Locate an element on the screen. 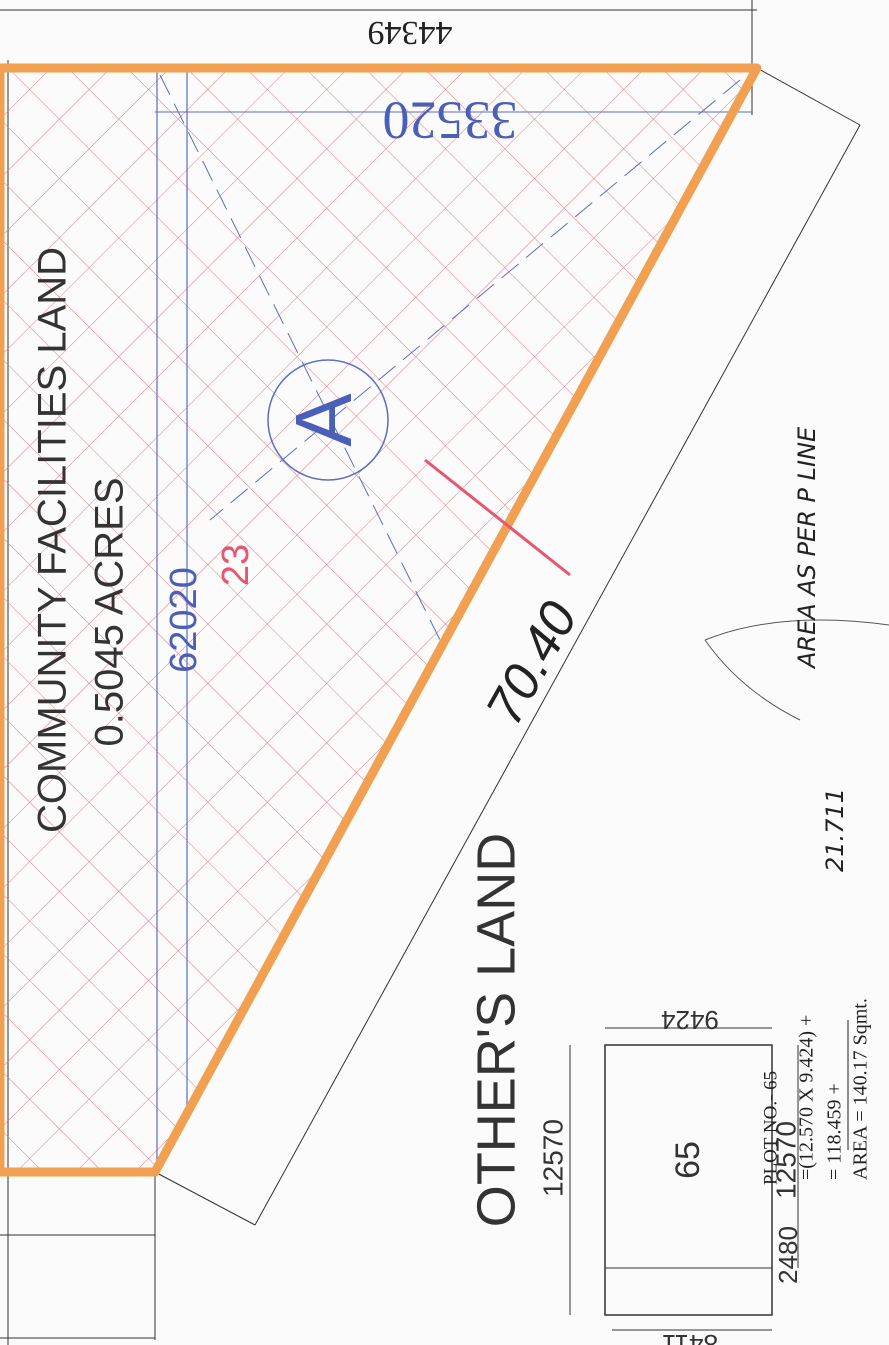 This screenshot has height=1345, width=889. sum: = 118.459 + is located at coordinates (835, 1131).